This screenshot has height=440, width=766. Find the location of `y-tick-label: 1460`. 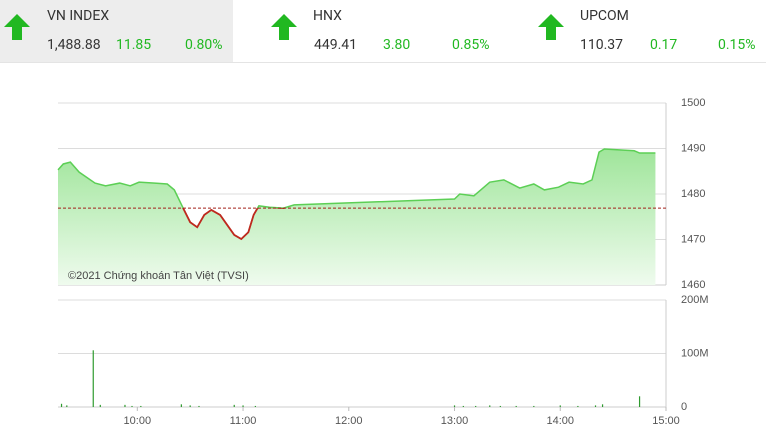

y-tick-label: 1460 is located at coordinates (693, 285).